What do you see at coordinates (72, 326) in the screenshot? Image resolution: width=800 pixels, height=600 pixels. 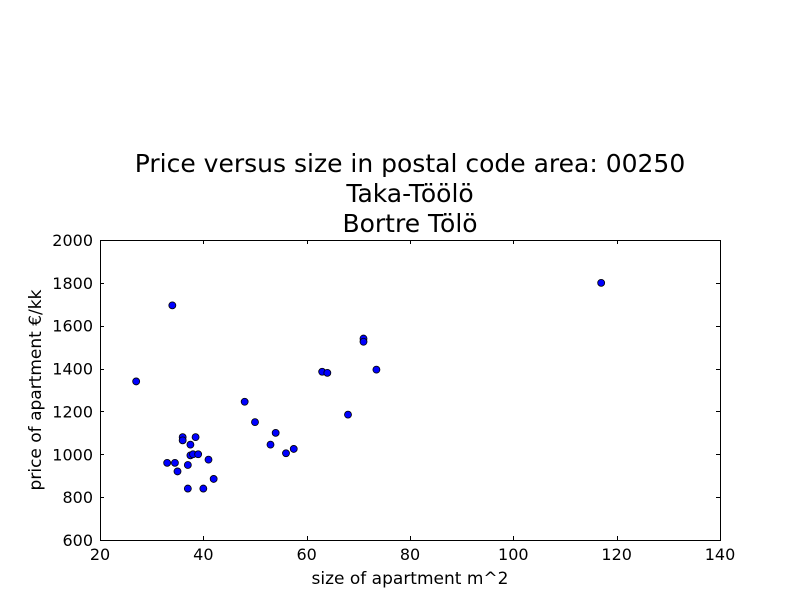 I see `y-tick-label: 1600` at bounding box center [72, 326].